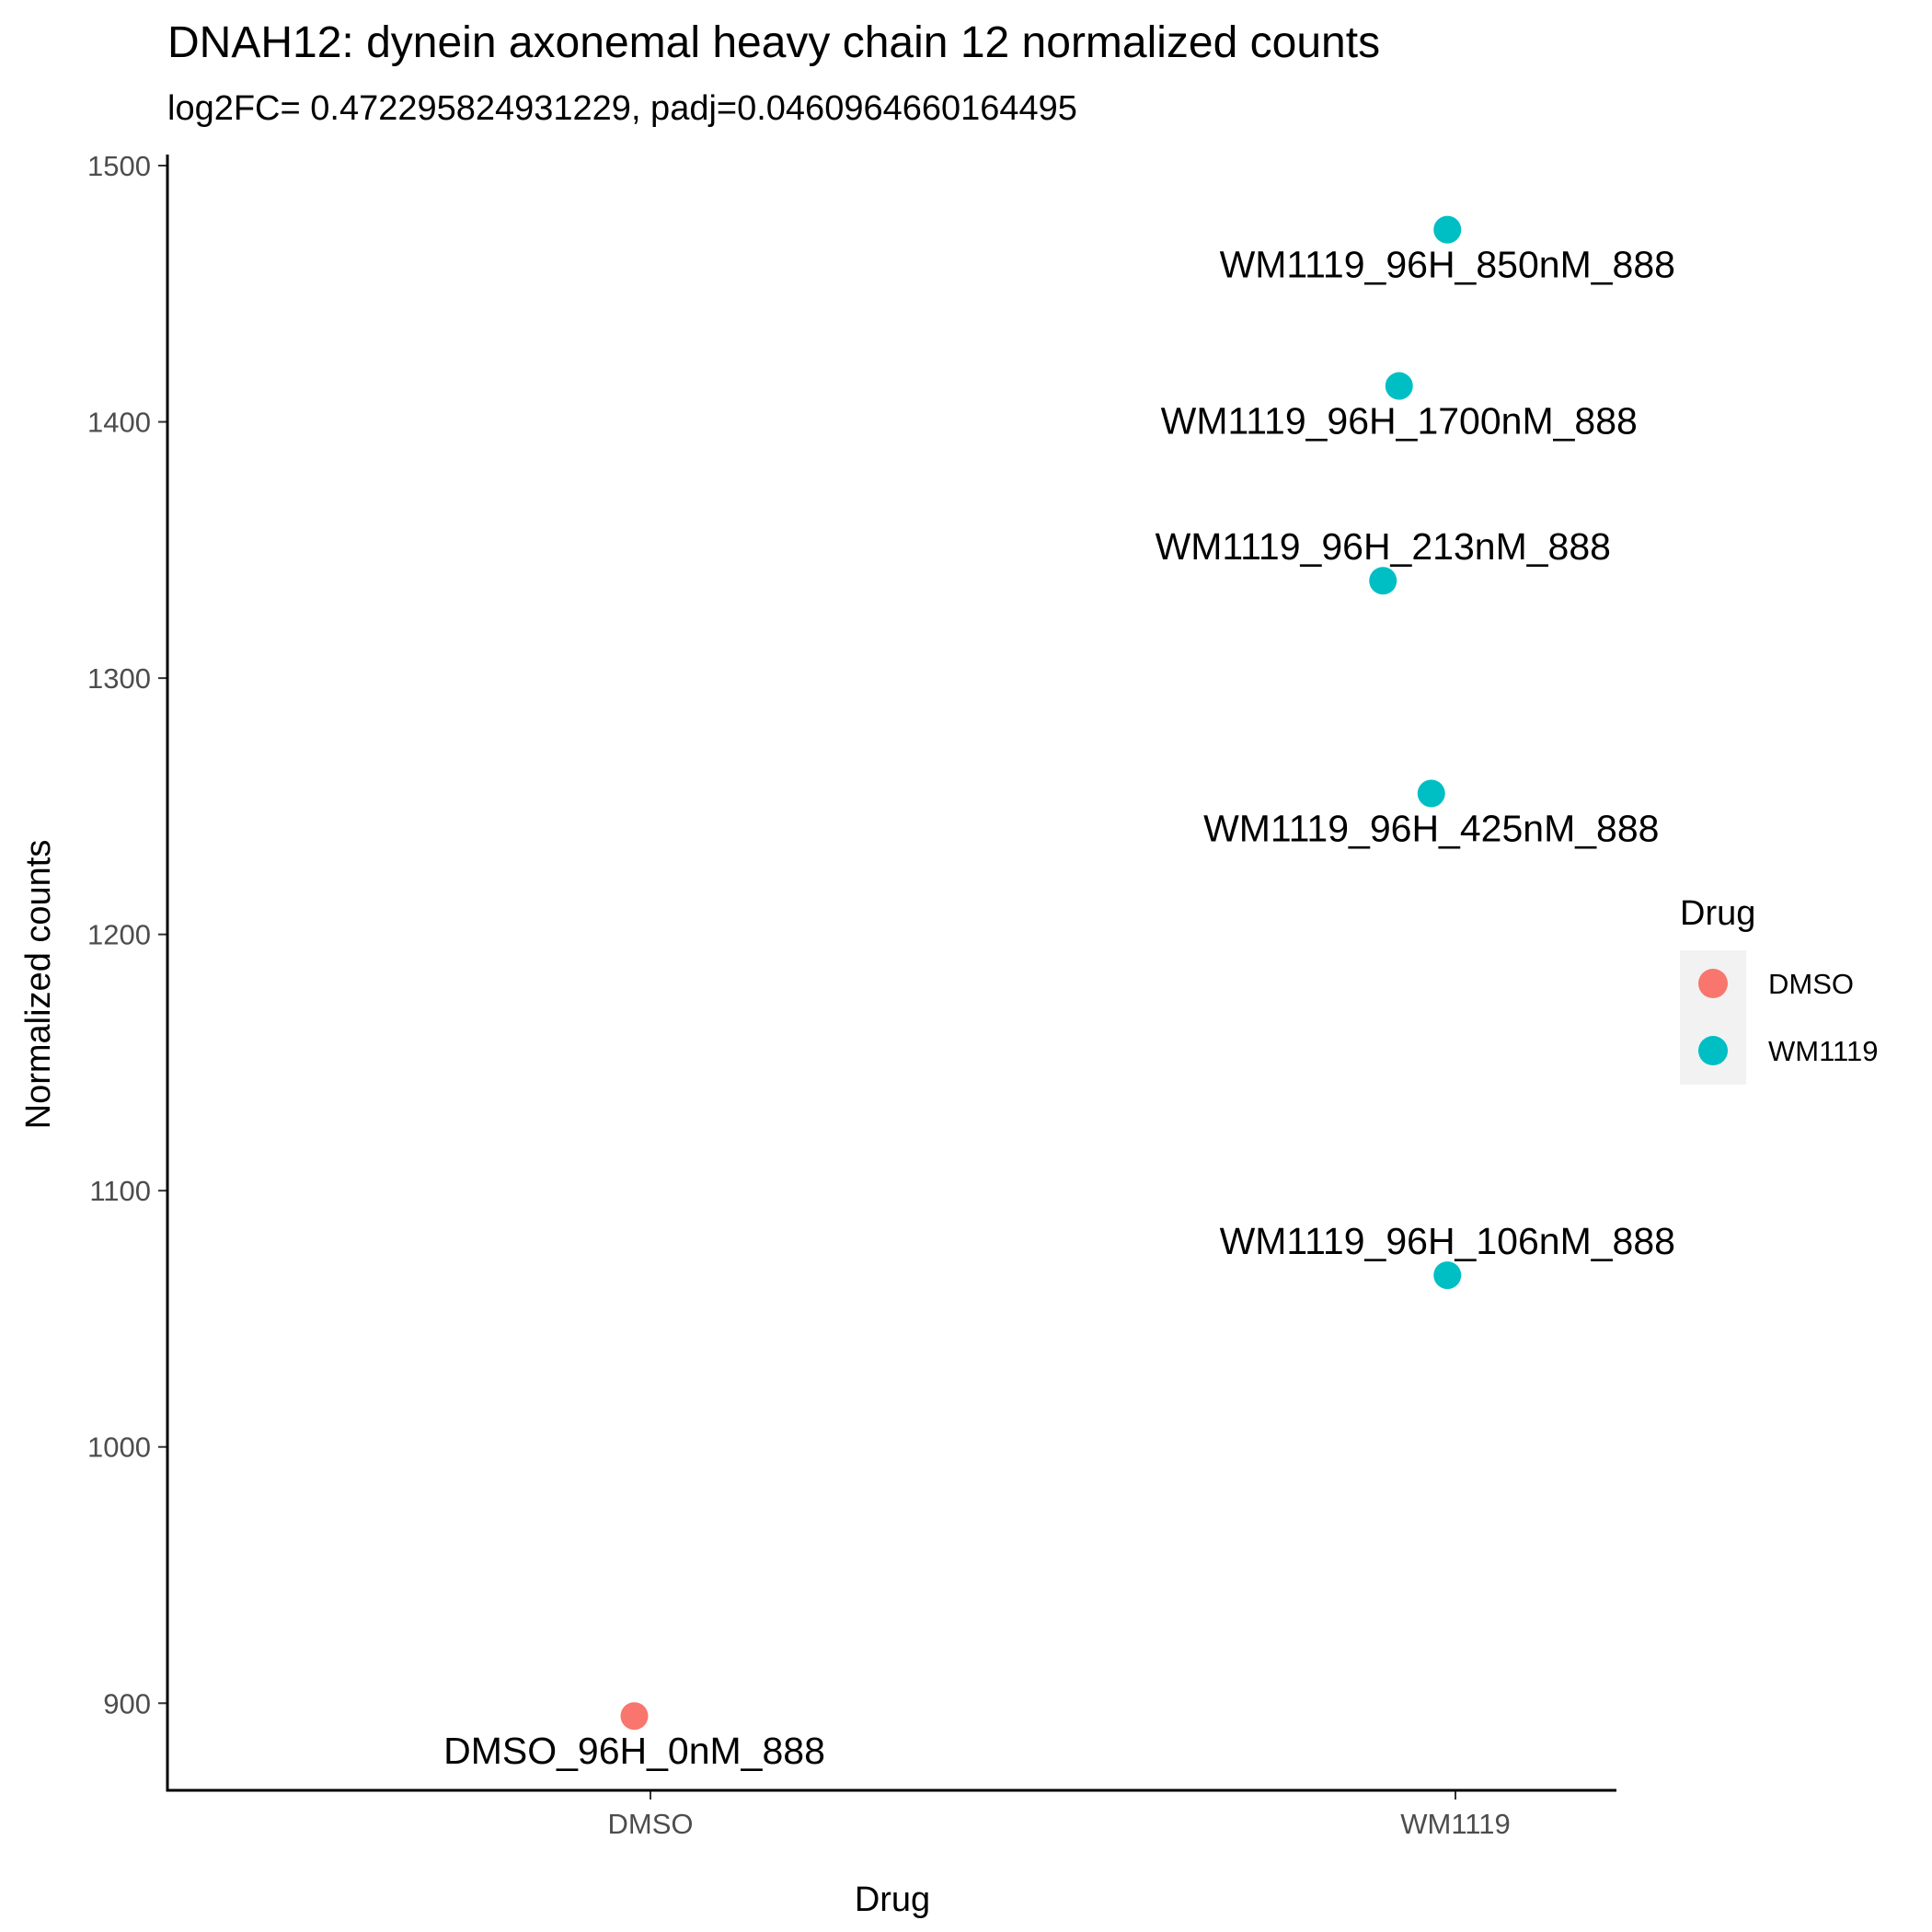  I want to click on x-tick-label: WM1119, so click(1455, 1824).